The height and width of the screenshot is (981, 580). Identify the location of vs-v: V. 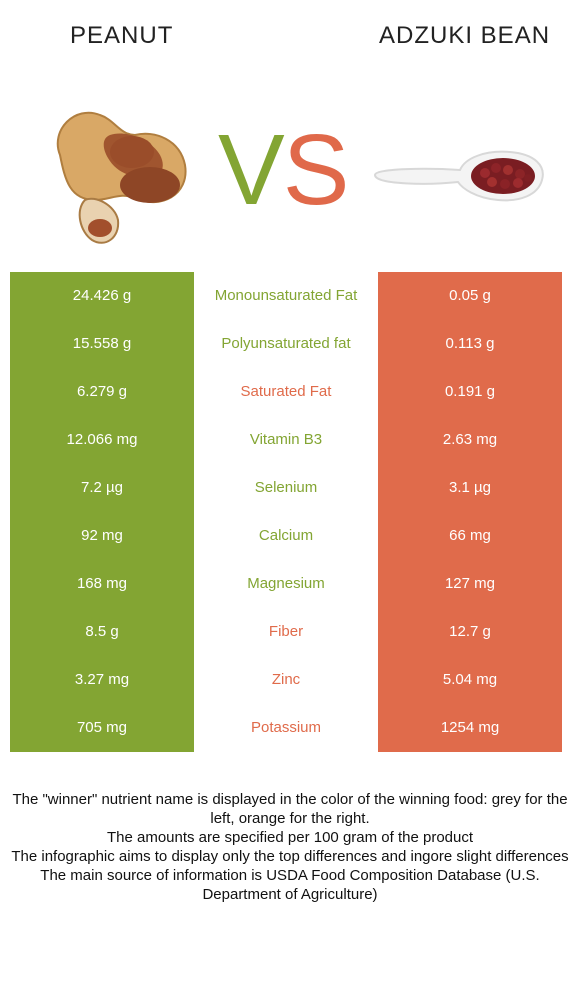
(251, 170).